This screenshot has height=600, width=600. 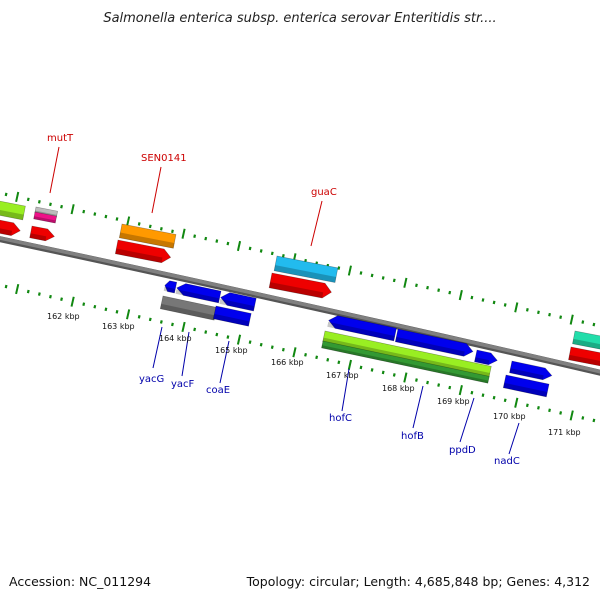 I want to click on feature-gray-yacF, so click(x=188, y=308).